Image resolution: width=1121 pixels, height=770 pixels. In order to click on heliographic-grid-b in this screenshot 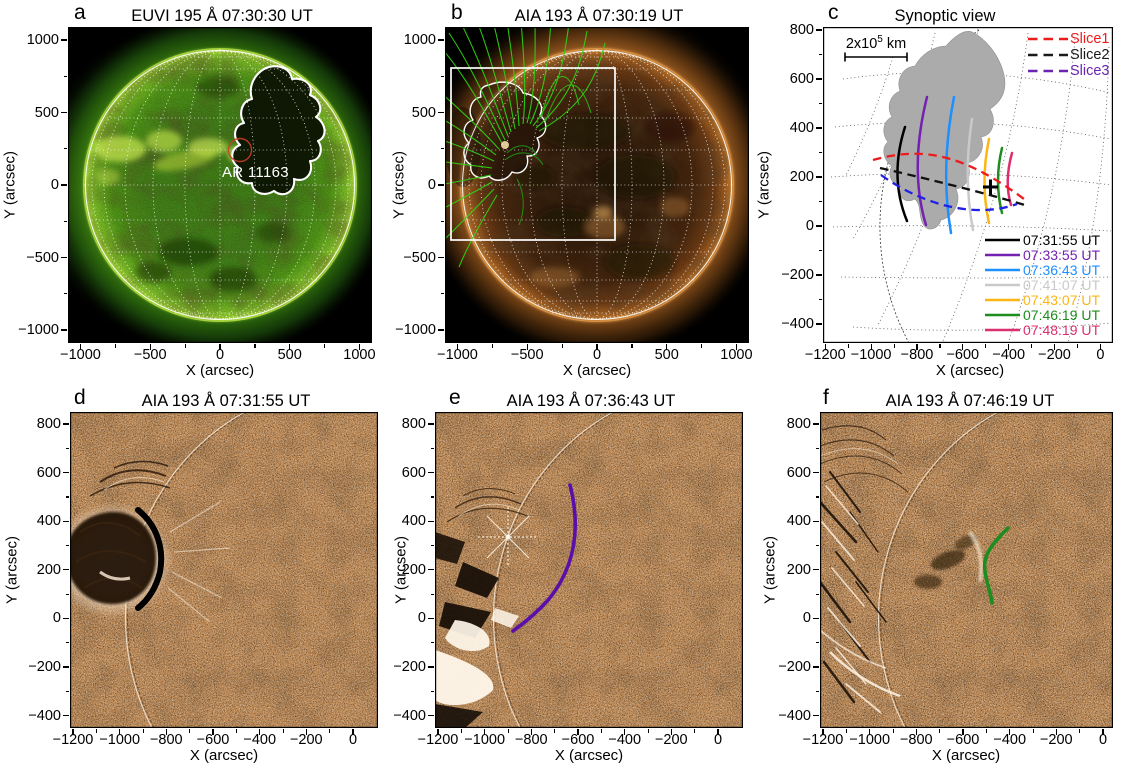, I will do `click(597, 185)`.